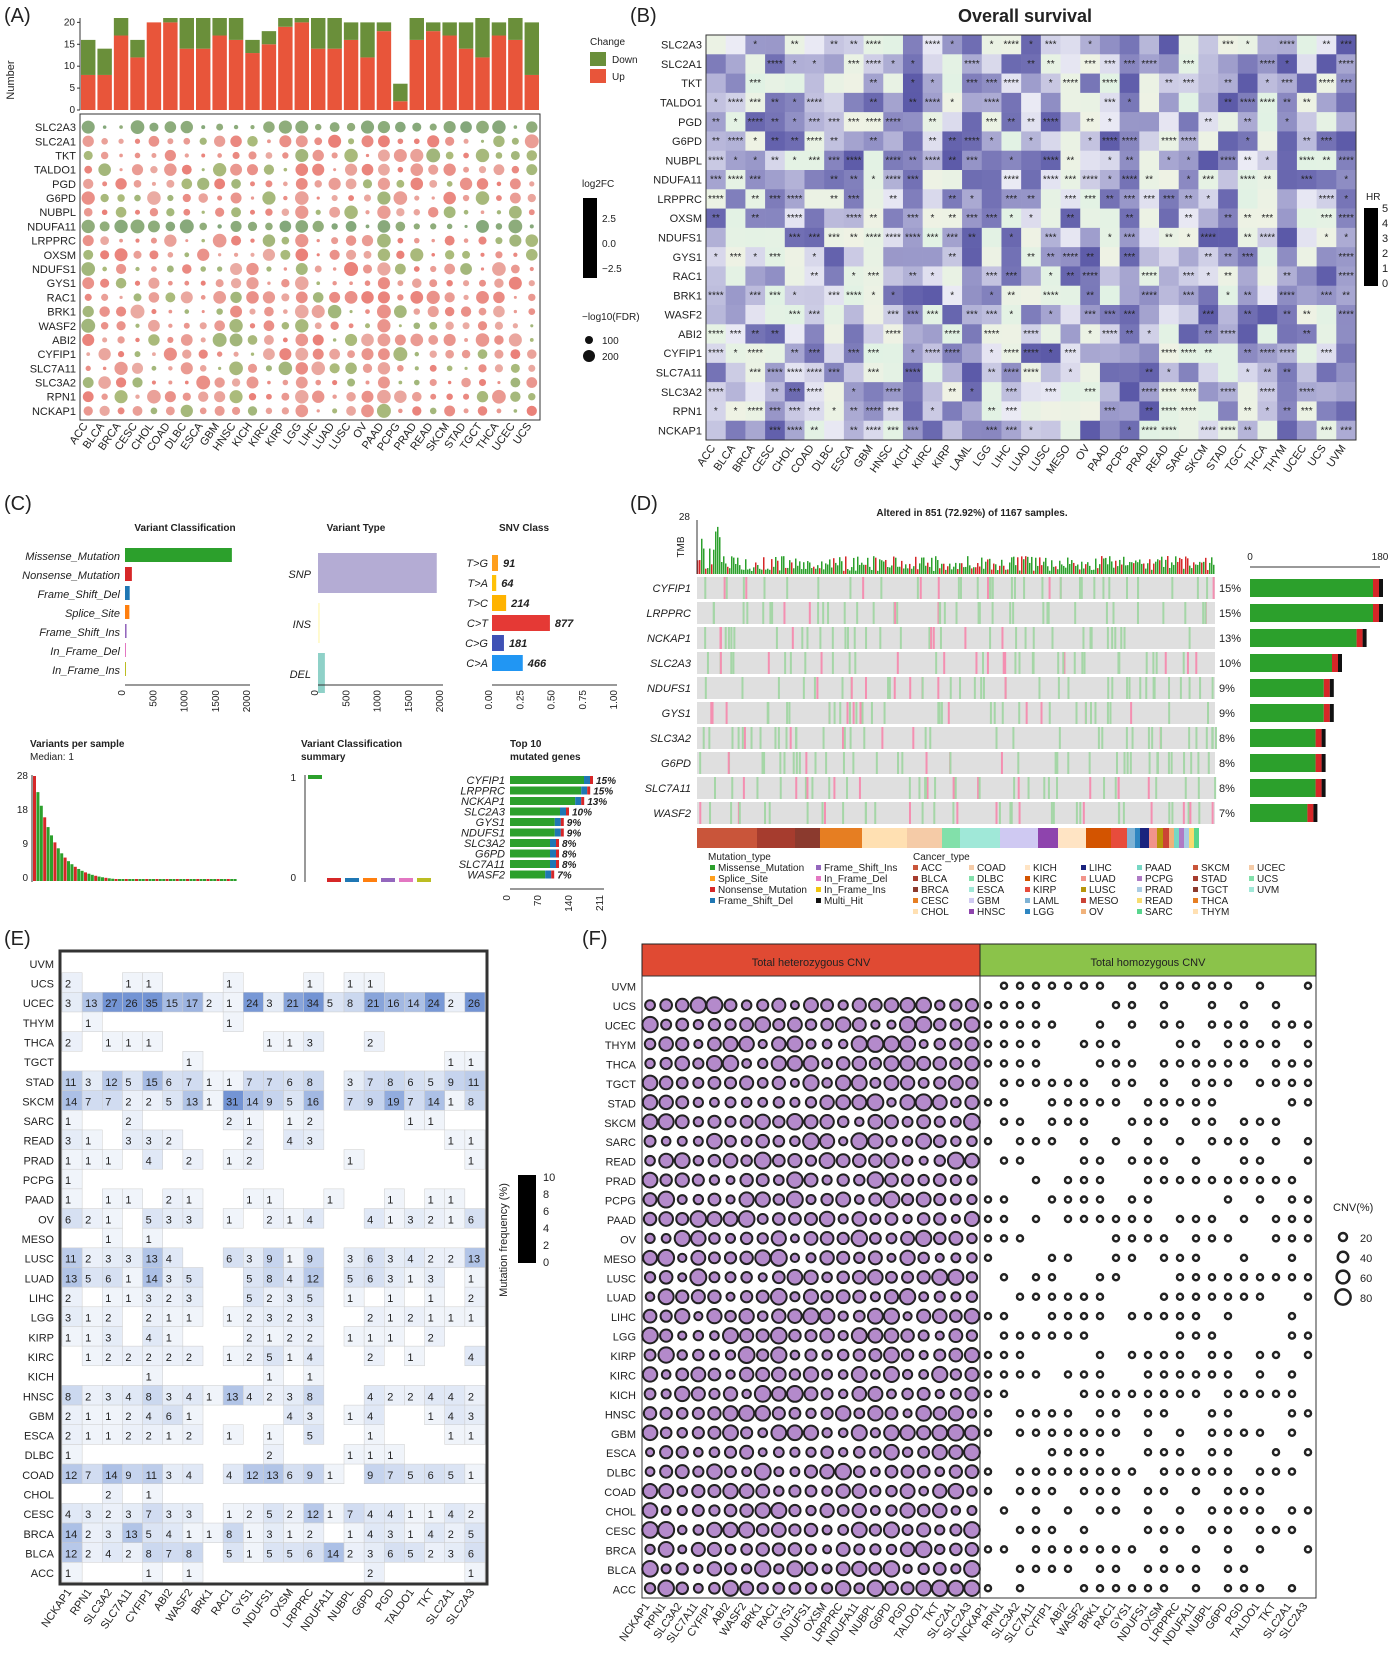 Image resolution: width=1400 pixels, height=1664 pixels. Describe the element at coordinates (1283, 738) in the screenshot. I see `onco-right-bar` at that location.